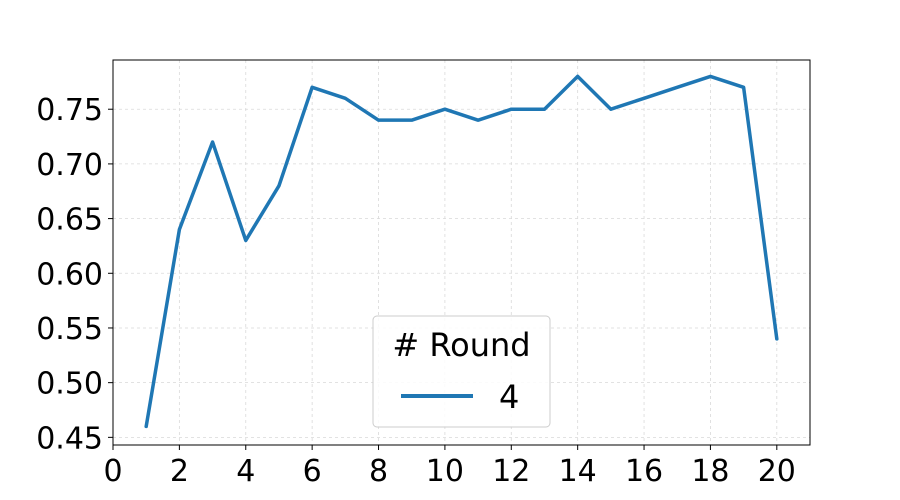 This screenshot has width=900, height=500. I want to click on x-tick-label: 8, so click(378, 471).